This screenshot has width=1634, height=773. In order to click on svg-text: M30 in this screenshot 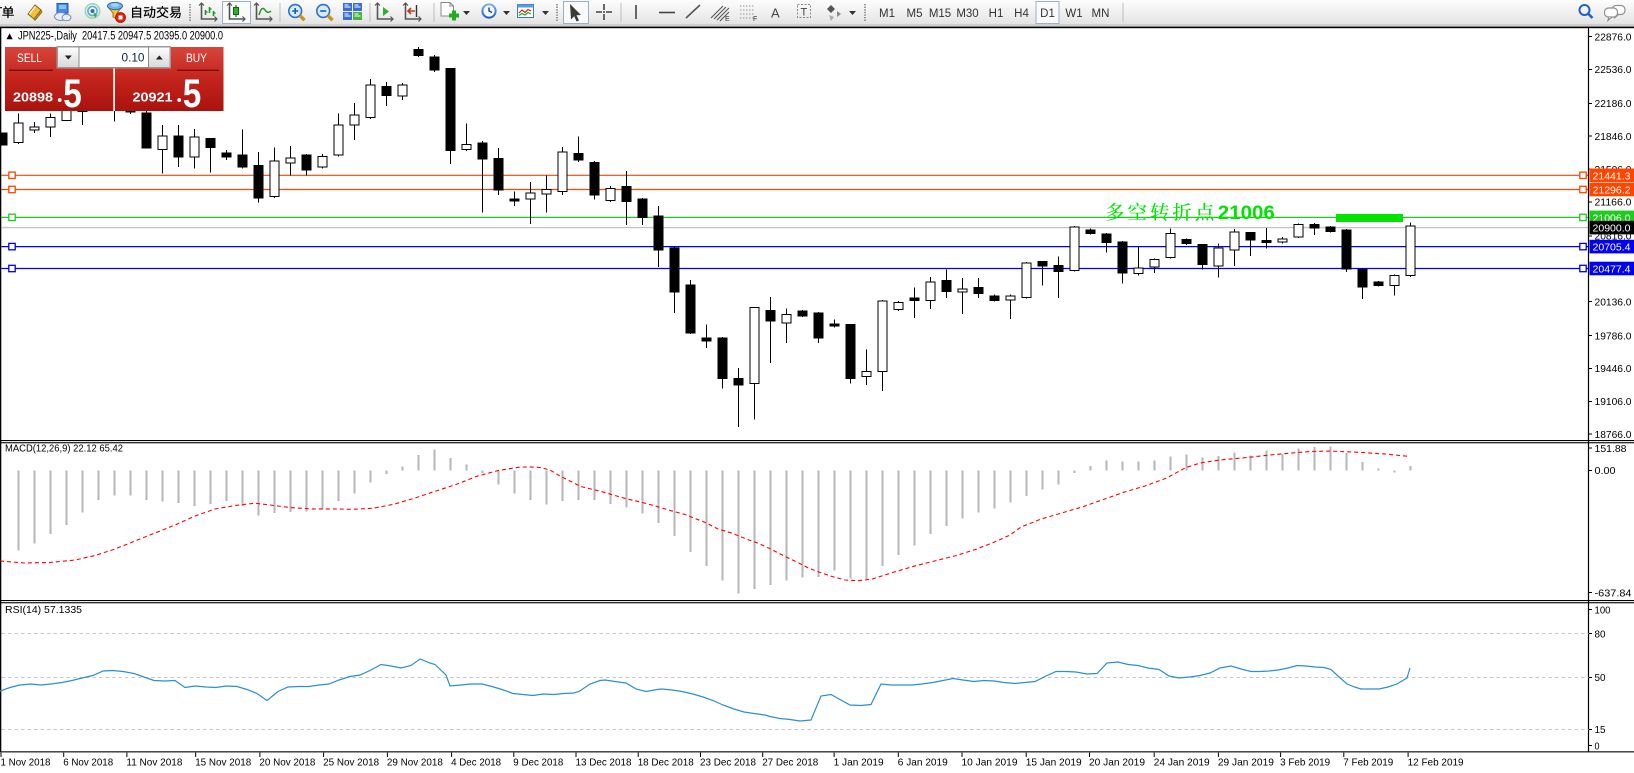, I will do `click(967, 14)`.